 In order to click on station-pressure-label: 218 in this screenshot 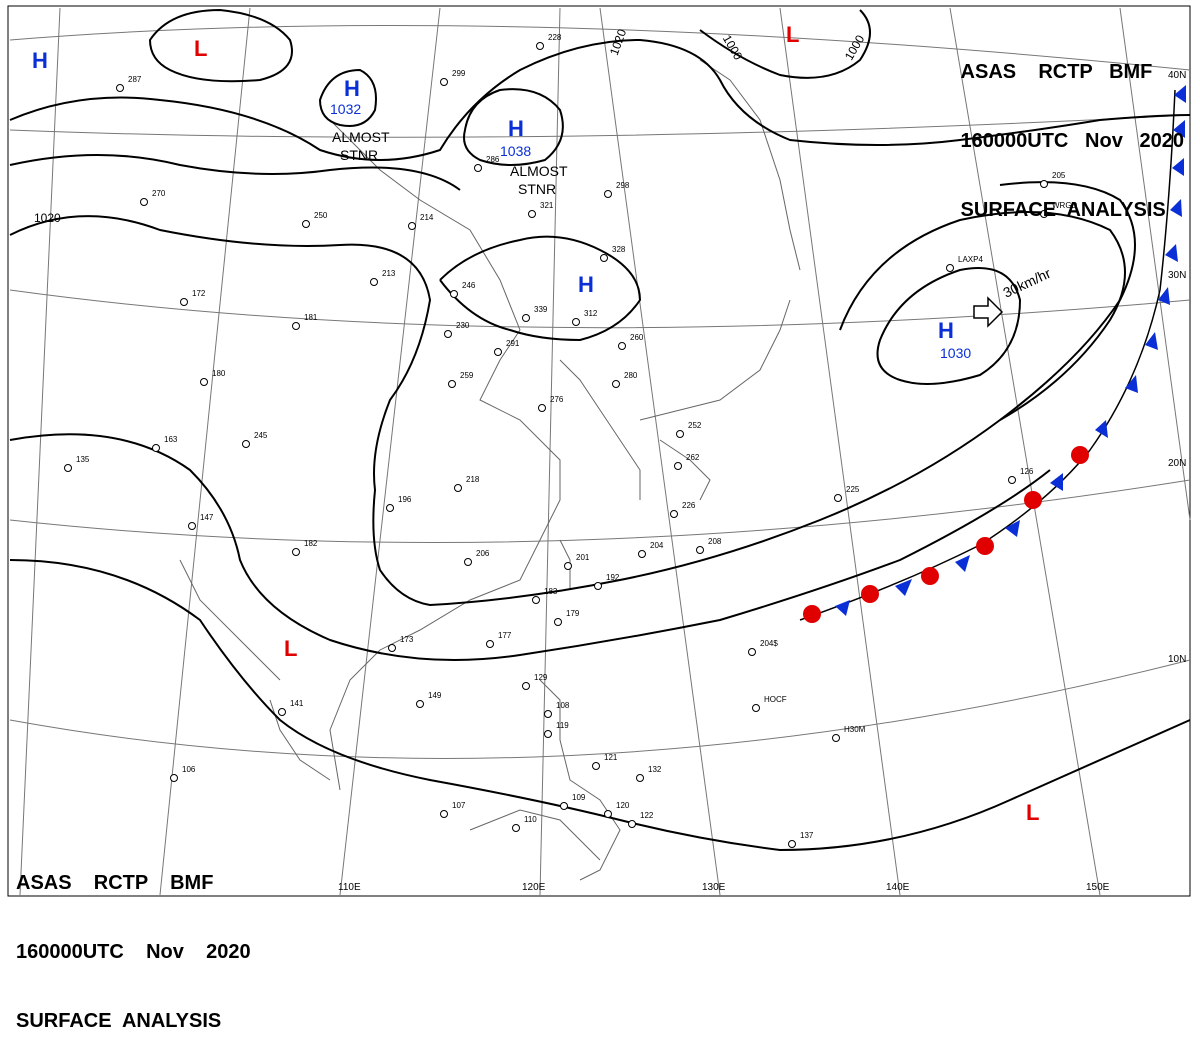, I will do `click(473, 479)`.